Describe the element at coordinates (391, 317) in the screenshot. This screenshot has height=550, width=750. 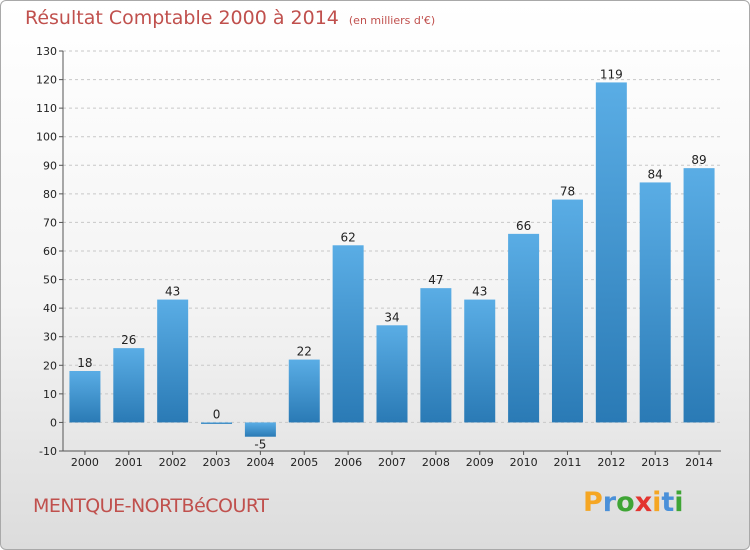
I see `data-label-2007: 34` at that location.